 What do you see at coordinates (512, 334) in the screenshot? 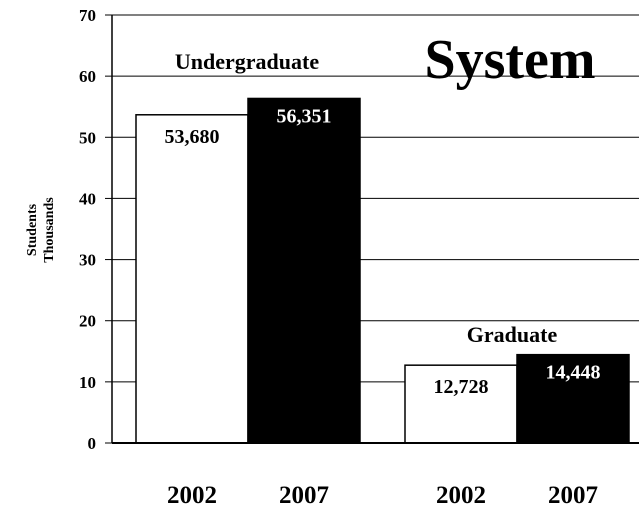
I see `group-label-graduate: Graduate` at bounding box center [512, 334].